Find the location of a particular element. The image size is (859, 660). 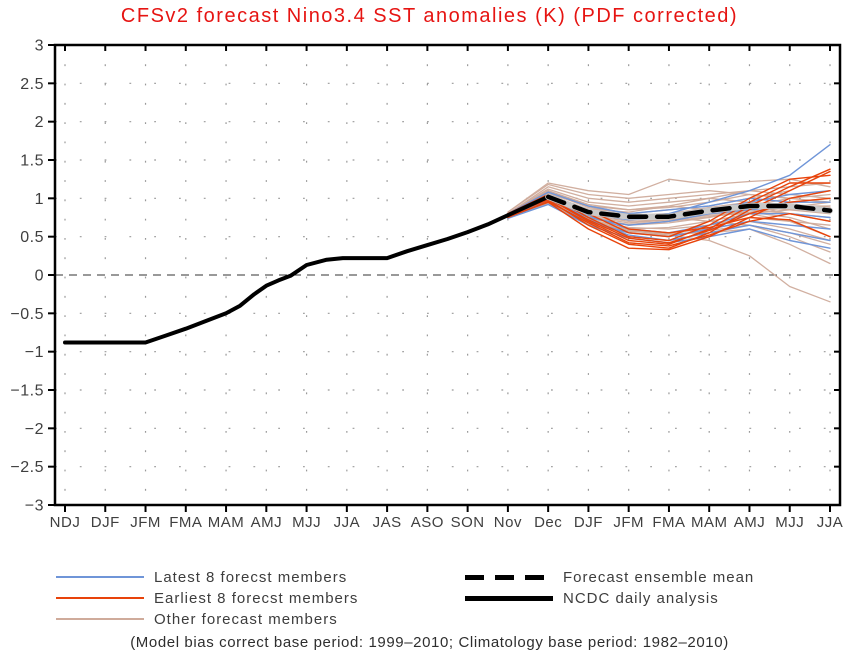

latest-members-line-swatch is located at coordinates (100, 577).